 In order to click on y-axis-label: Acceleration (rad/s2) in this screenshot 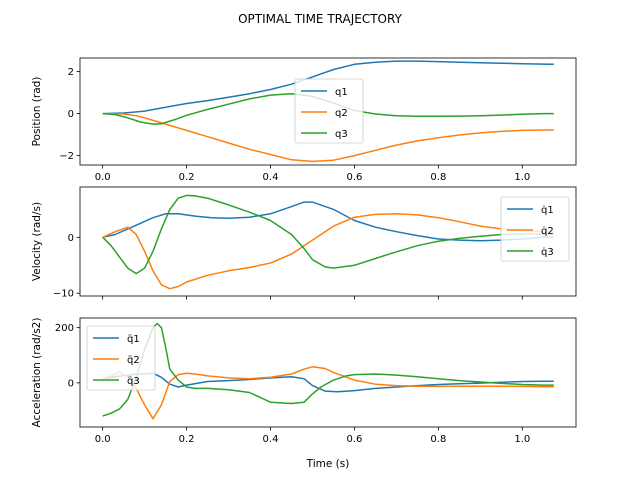, I will do `click(37, 373)`.